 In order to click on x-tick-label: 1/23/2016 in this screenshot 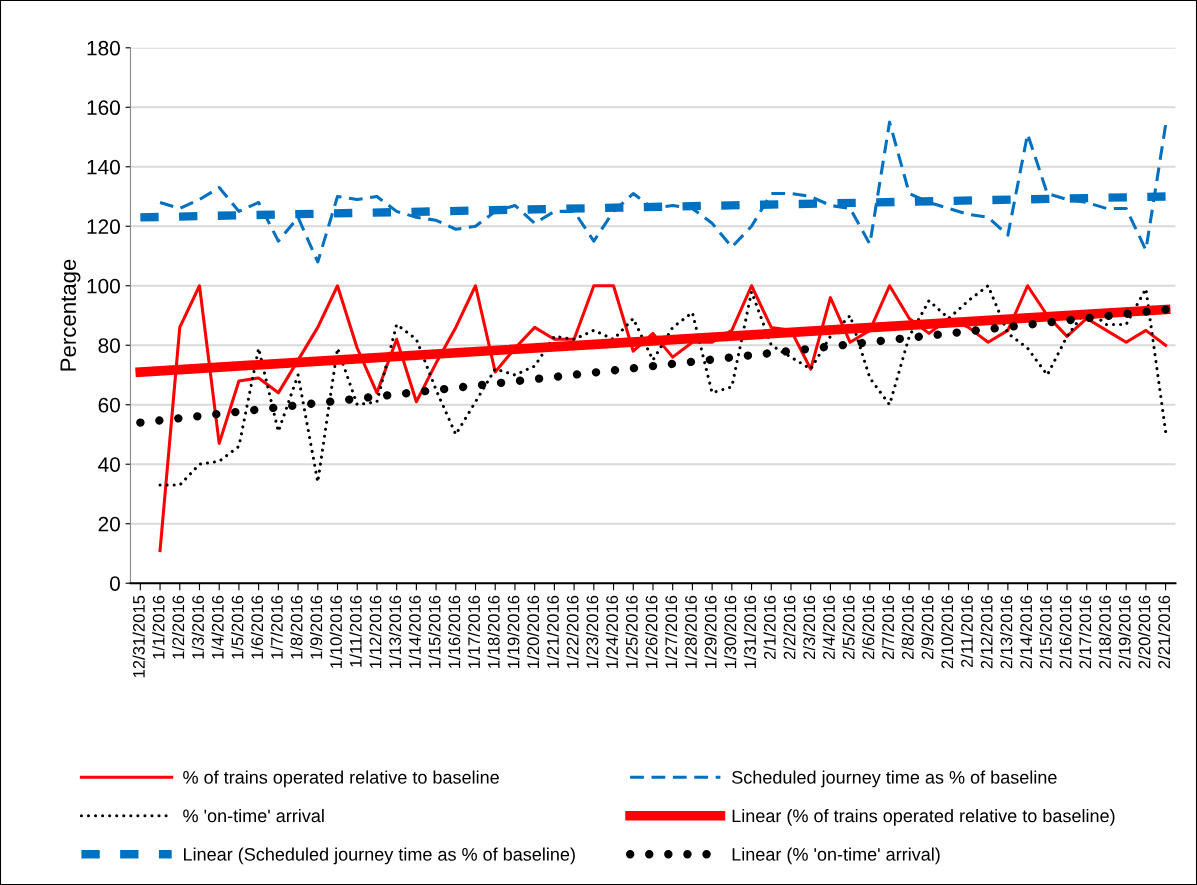, I will do `click(592, 631)`.